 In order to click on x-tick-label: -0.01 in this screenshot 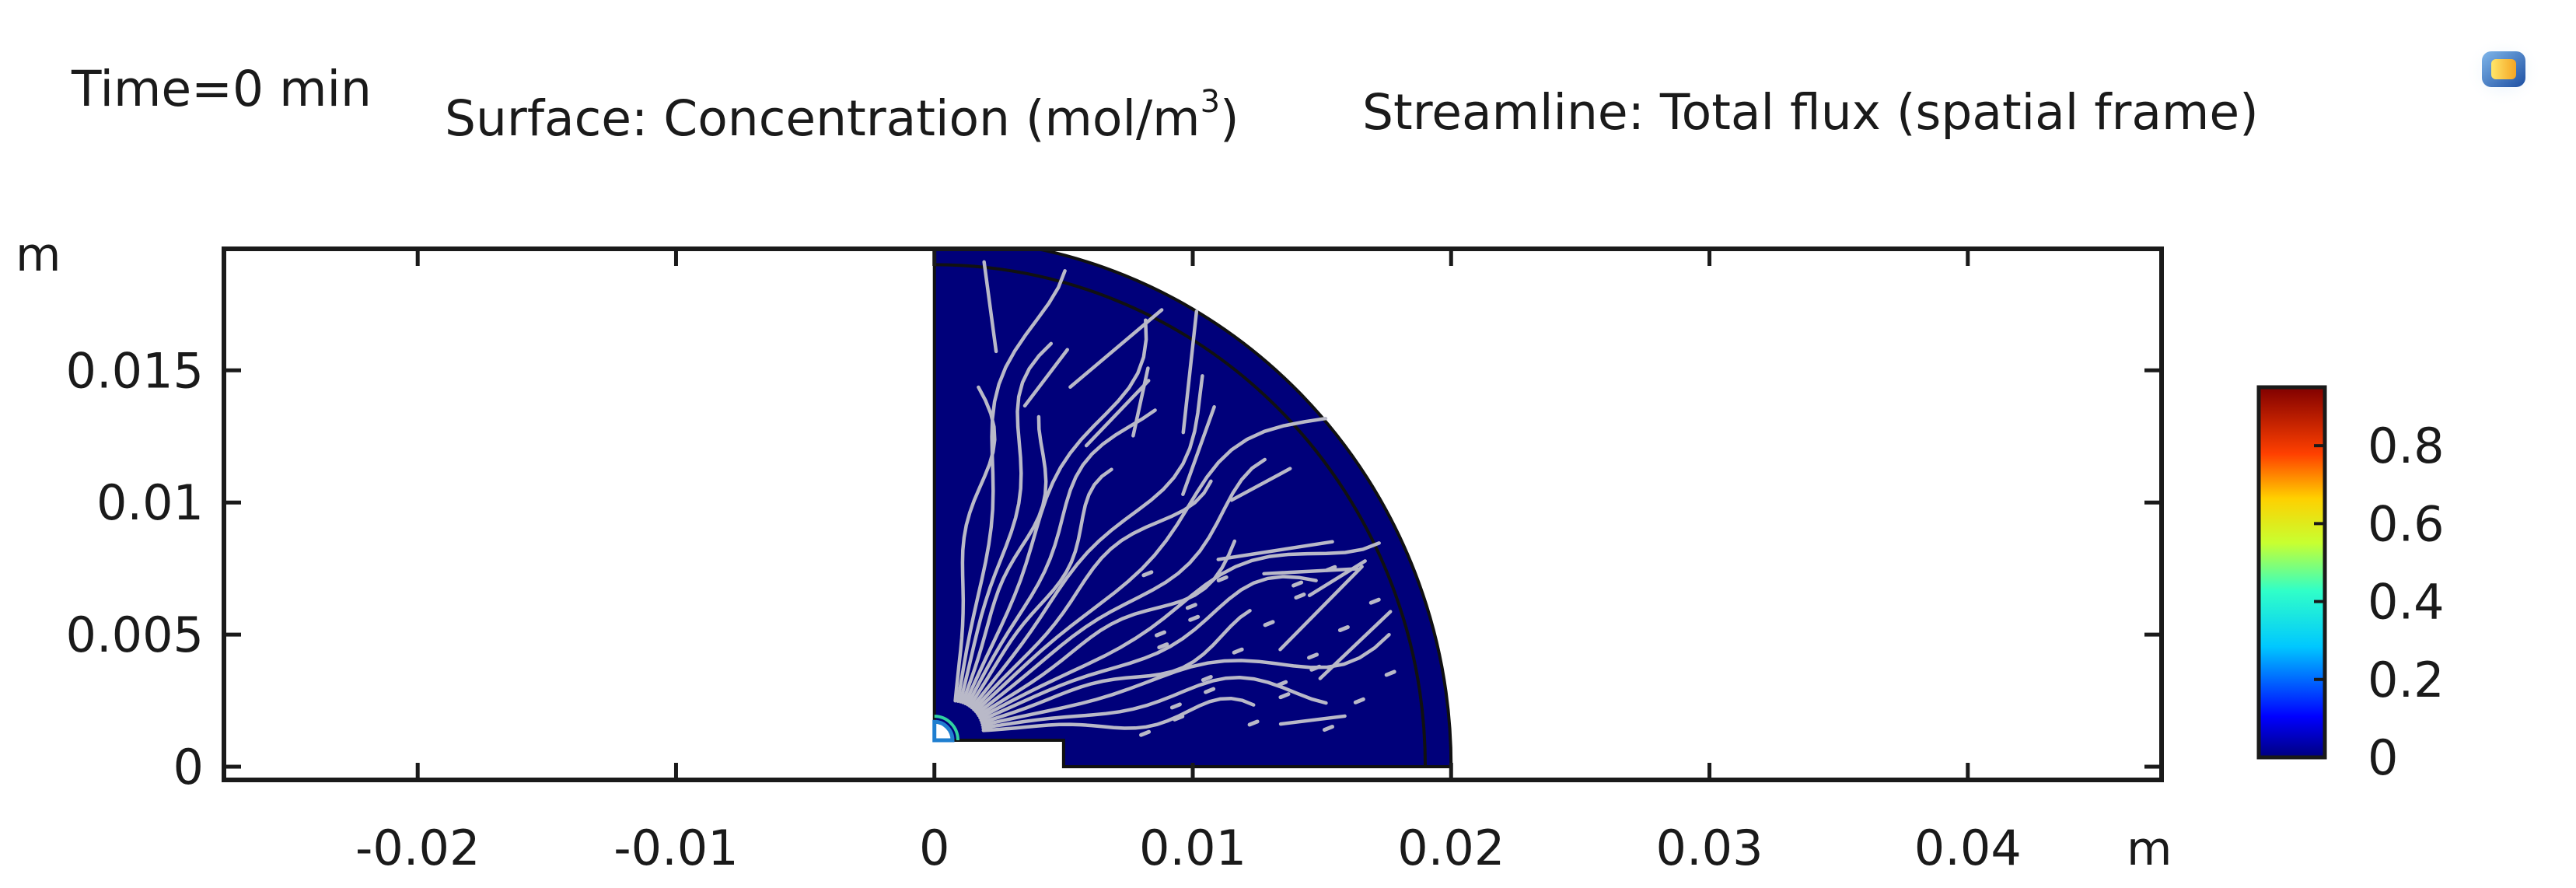, I will do `click(675, 848)`.